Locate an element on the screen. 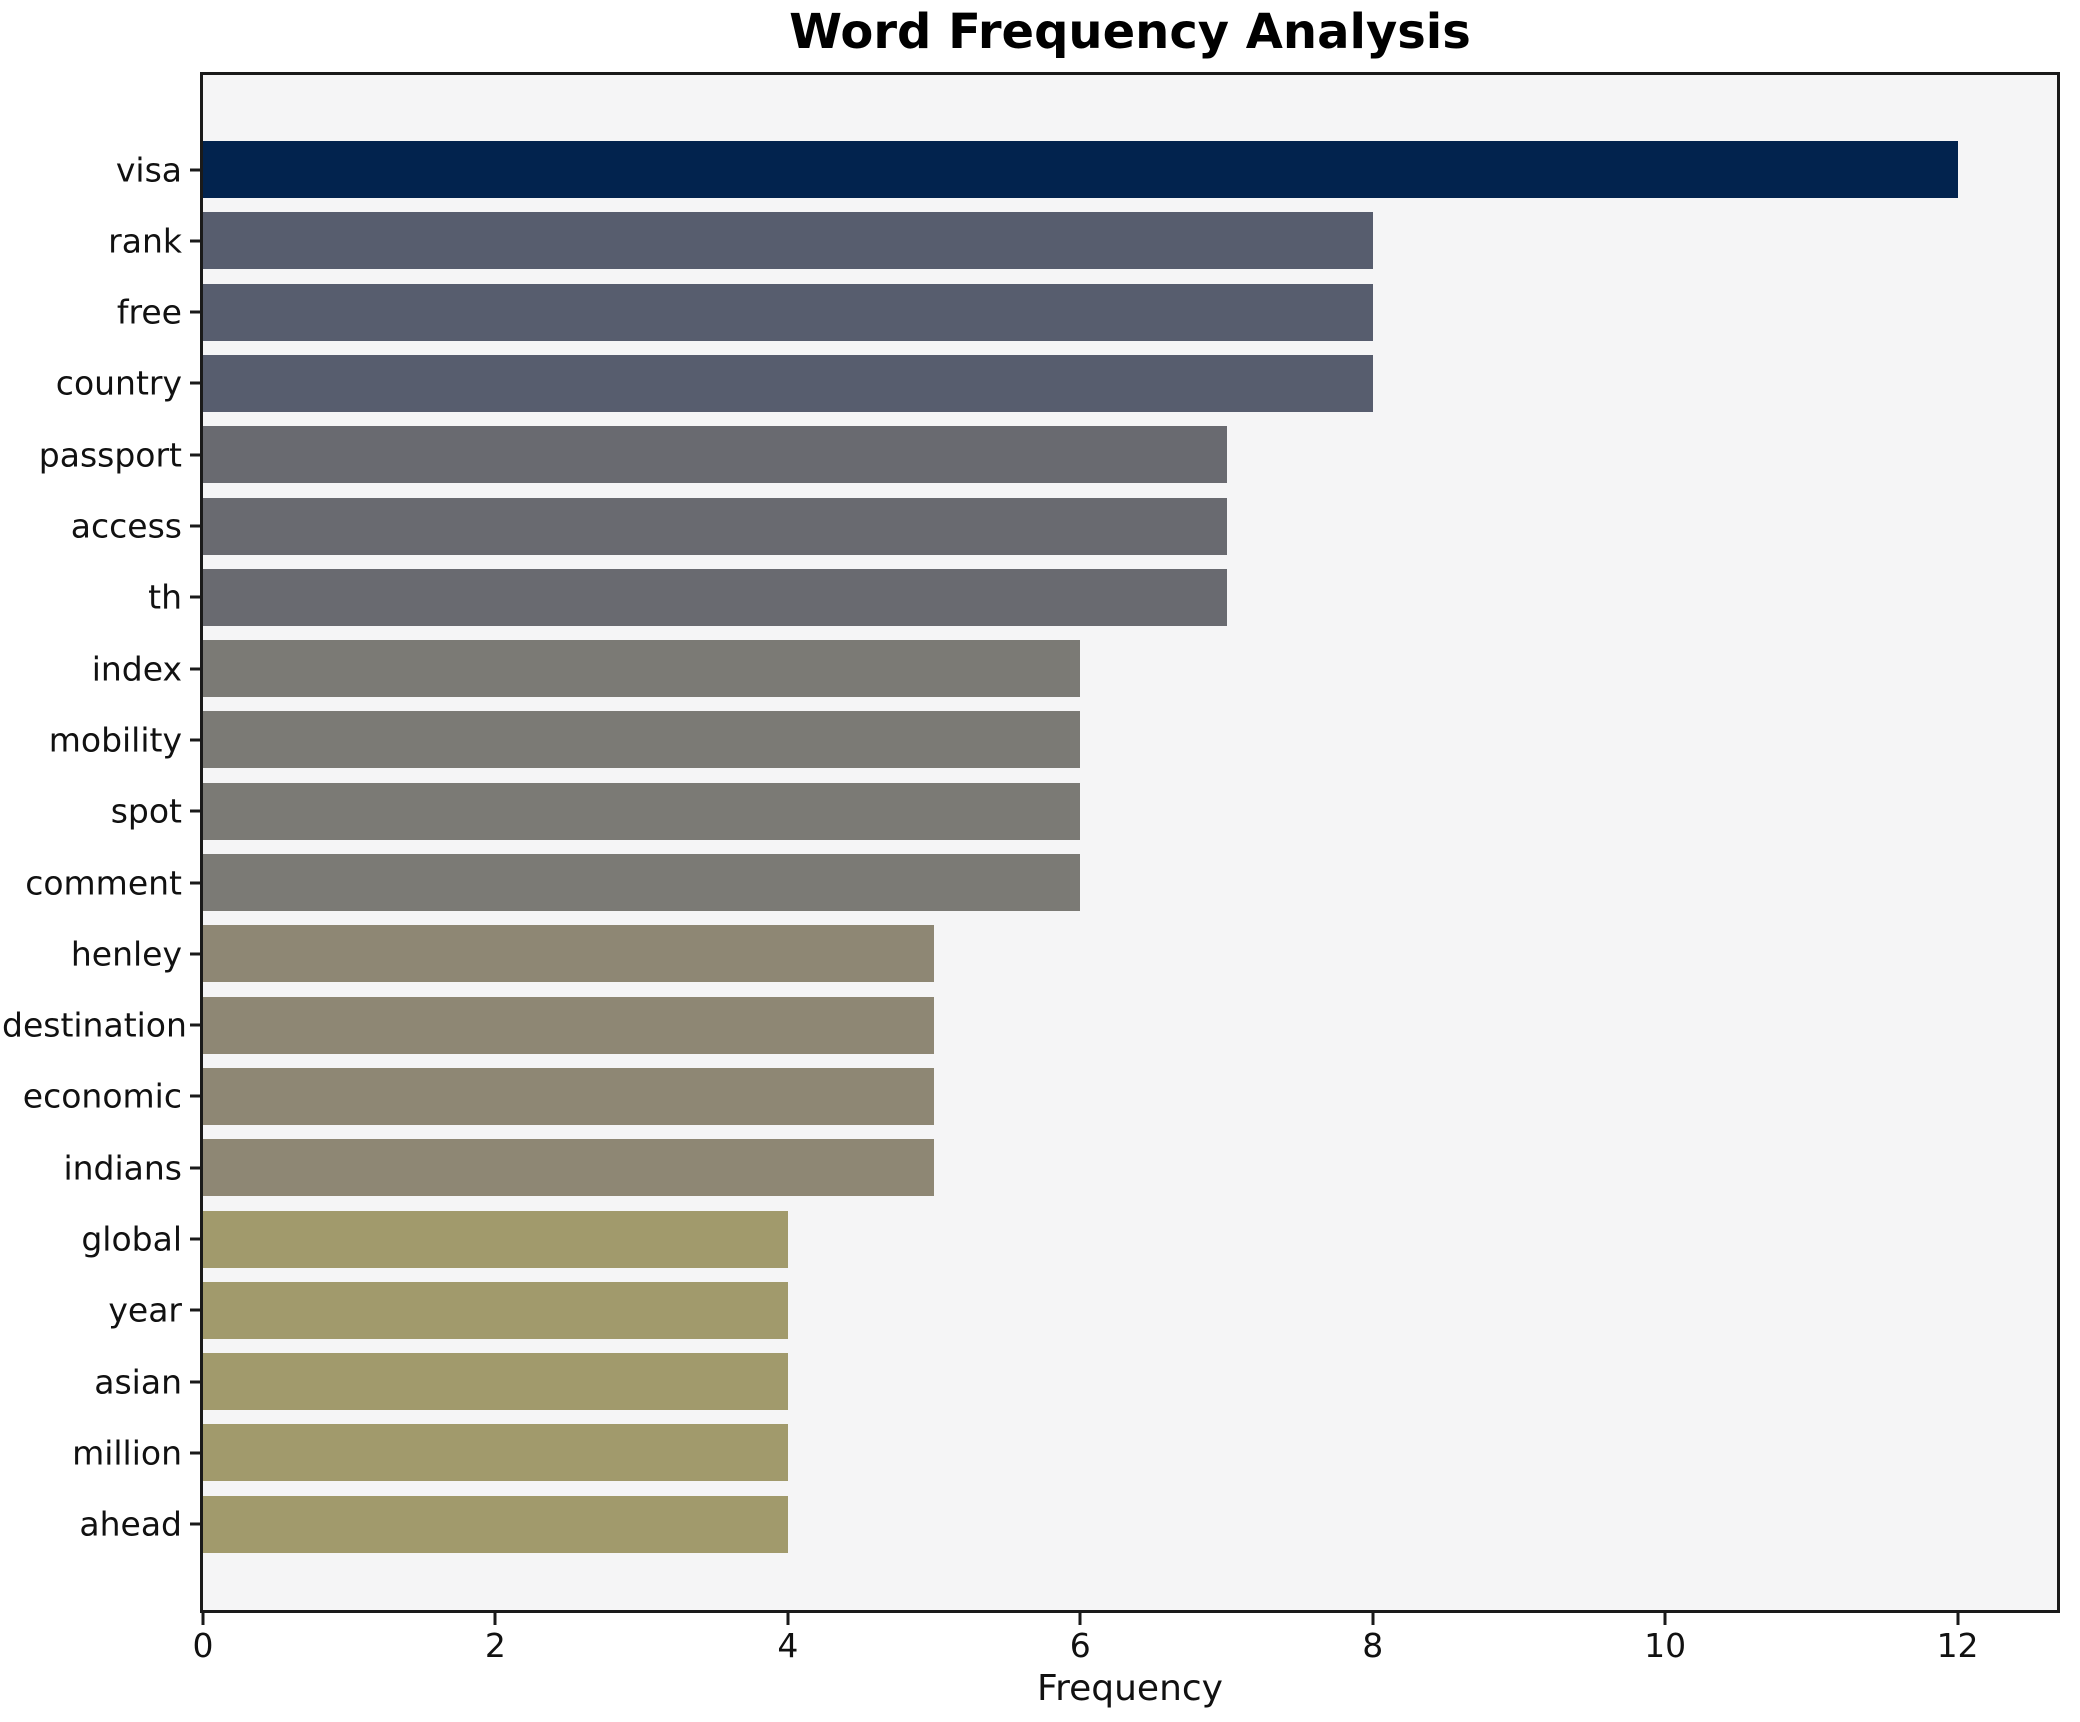  y-tick-label-spot: spot is located at coordinates (146, 811).